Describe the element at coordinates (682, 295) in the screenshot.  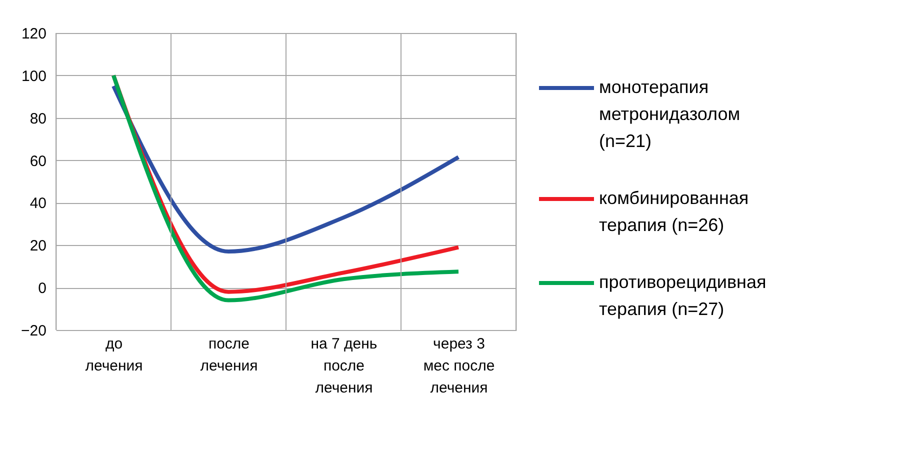
I see `legend-label: противорецидивная терапия (n=27)` at that location.